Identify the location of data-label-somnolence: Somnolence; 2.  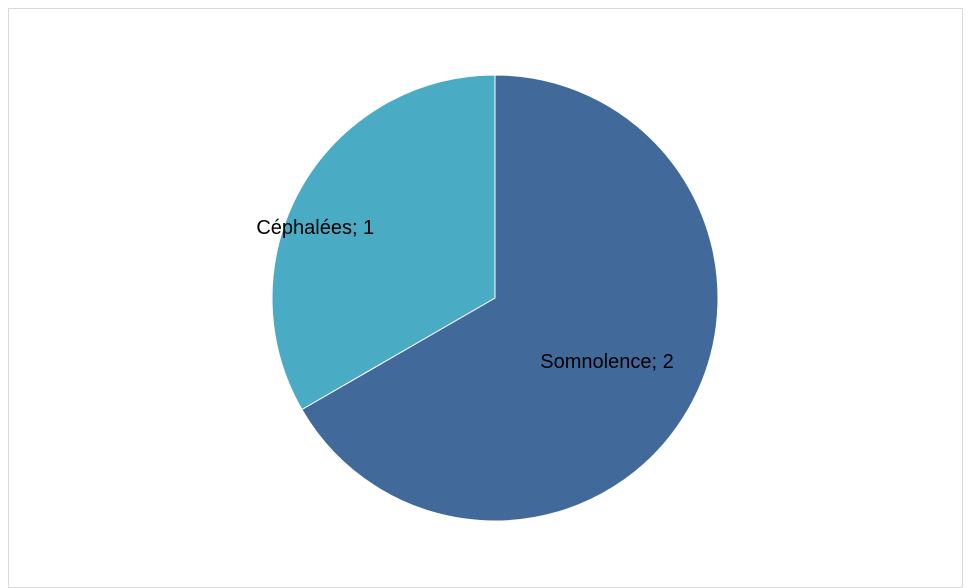
(606, 362).